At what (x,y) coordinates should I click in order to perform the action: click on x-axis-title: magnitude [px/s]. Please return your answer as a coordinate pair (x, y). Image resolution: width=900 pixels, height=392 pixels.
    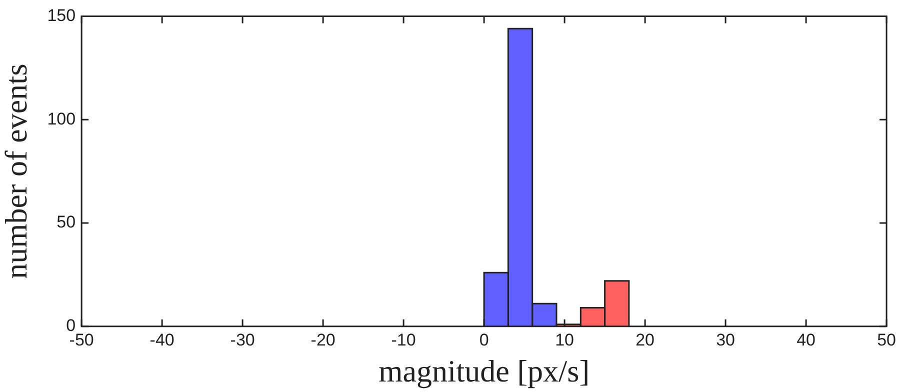
    Looking at the image, I should click on (484, 371).